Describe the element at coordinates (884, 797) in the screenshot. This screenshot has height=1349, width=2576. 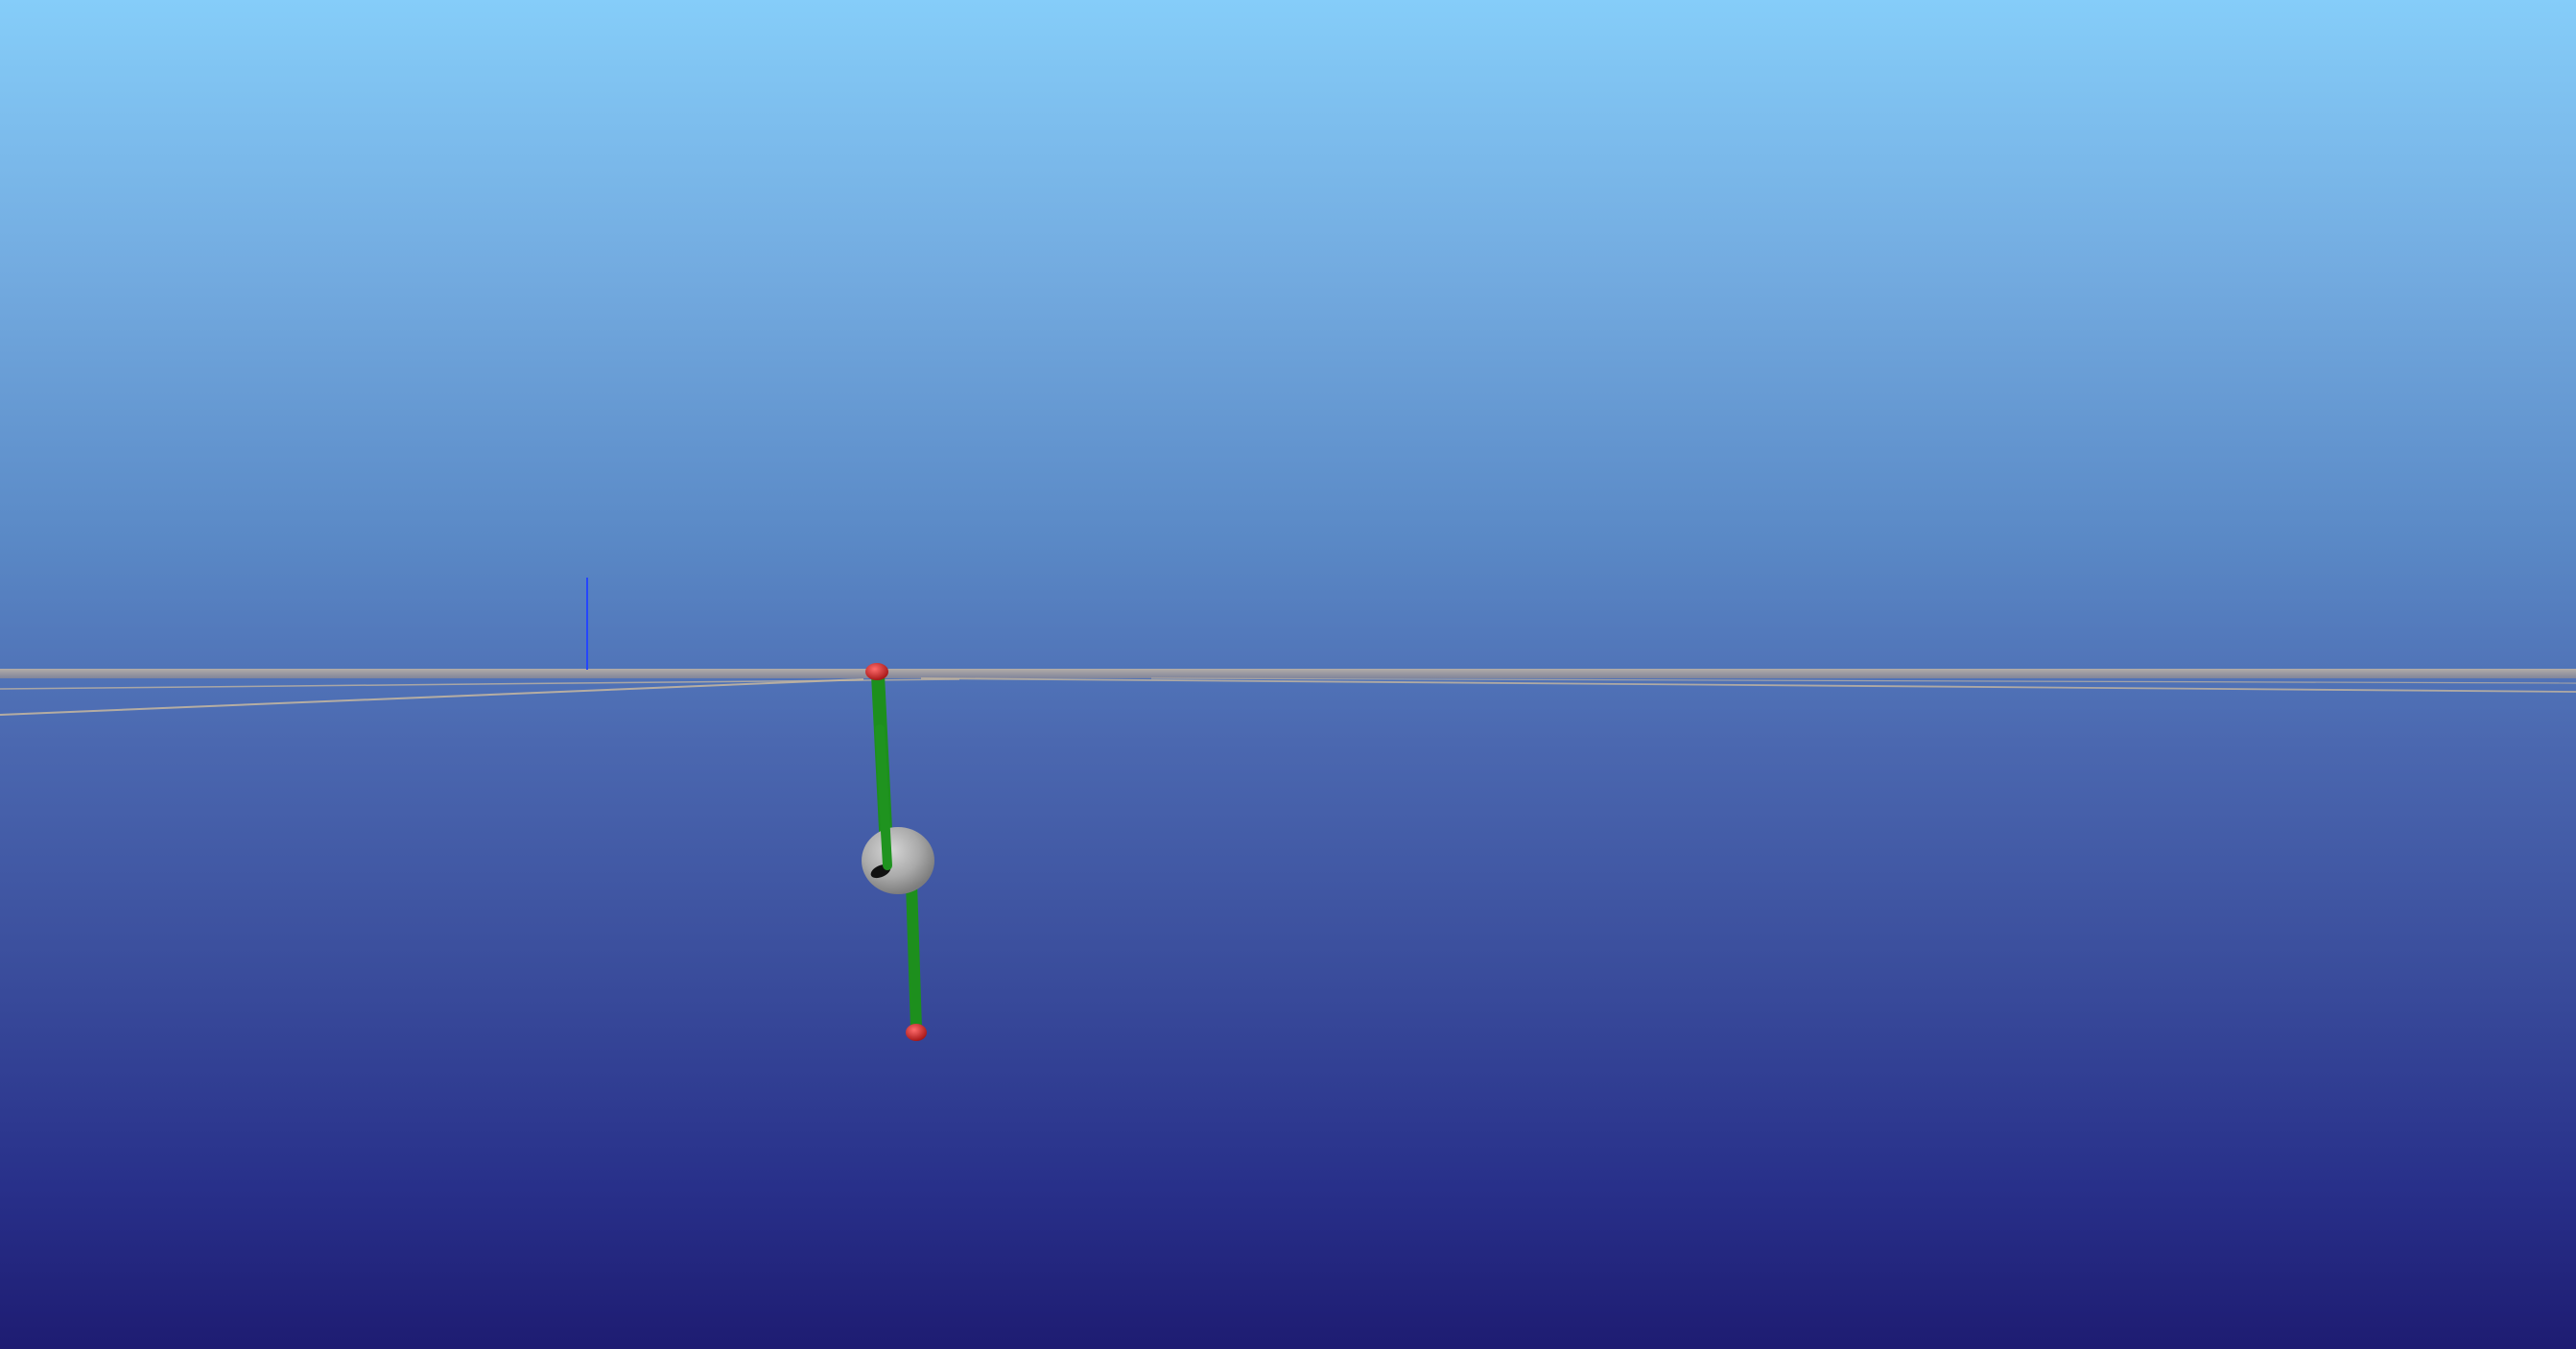
I see `pendulum-upper-rod-overlay` at that location.